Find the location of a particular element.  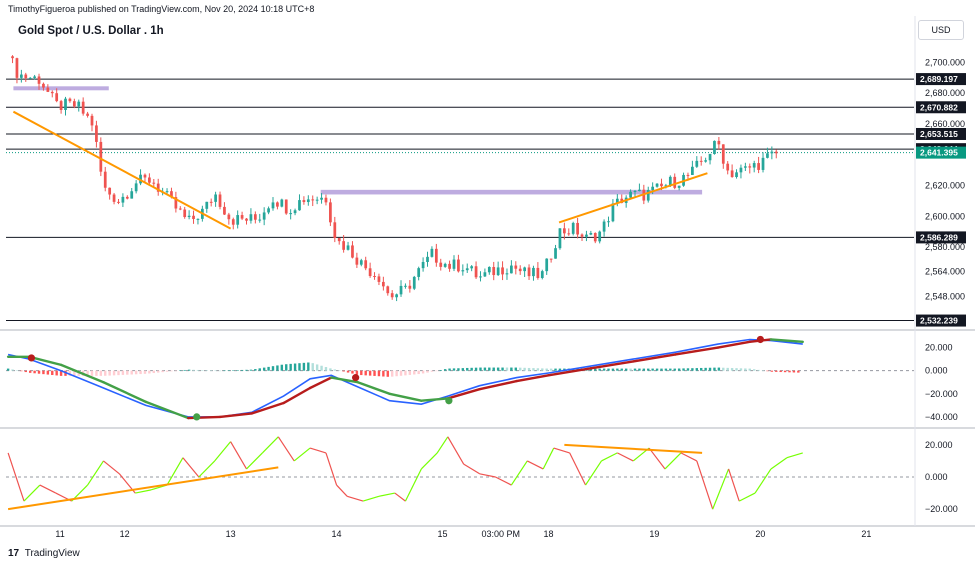

macd-fast-line is located at coordinates (405, 378).